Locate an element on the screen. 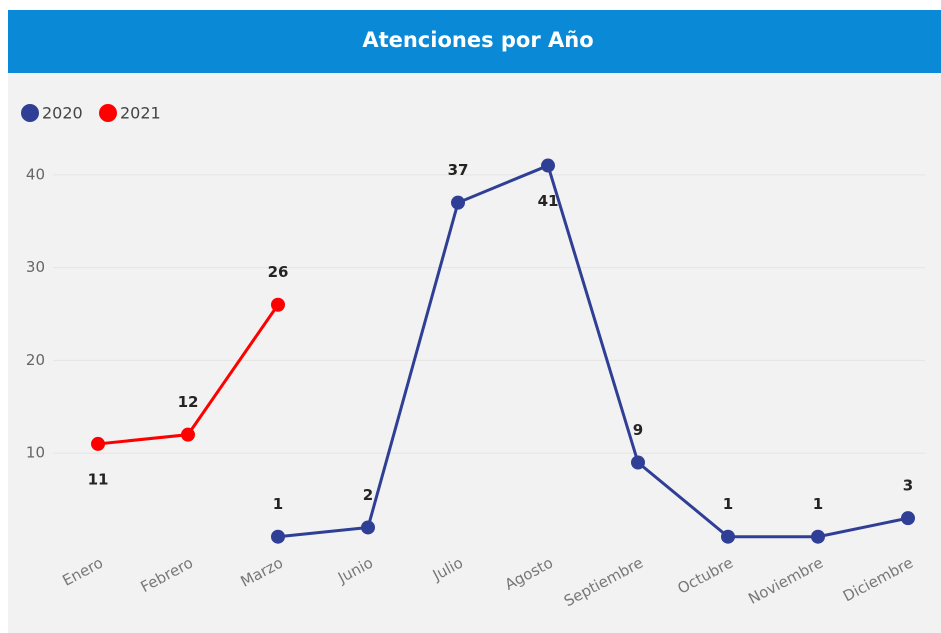 The width and height of the screenshot is (941, 633). y-tick-label: 30 is located at coordinates (35, 267).